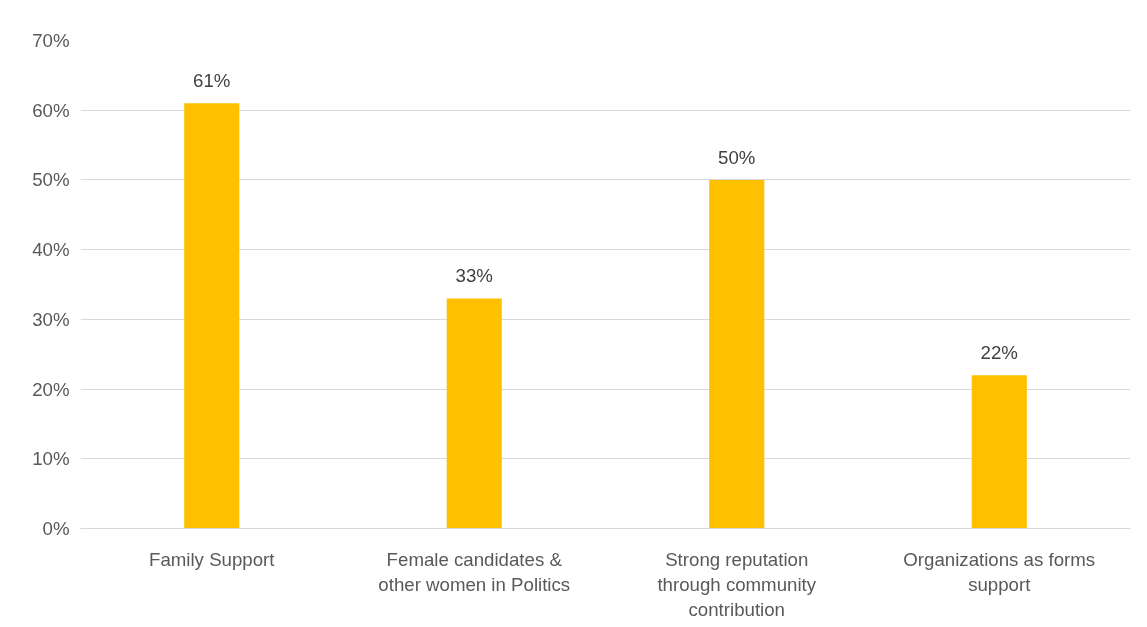 This screenshot has width=1147, height=627. I want to click on x-tick-label: Strong reputation through community contribution, so click(737, 584).